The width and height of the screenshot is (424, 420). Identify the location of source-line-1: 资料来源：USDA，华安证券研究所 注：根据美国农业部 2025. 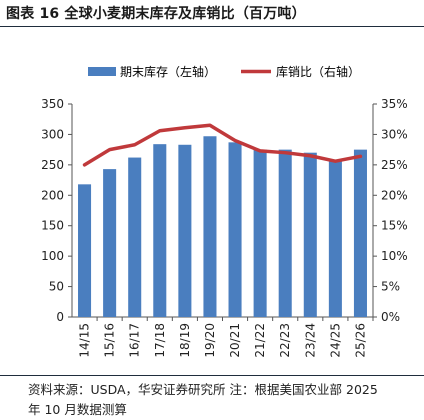
(226, 390).